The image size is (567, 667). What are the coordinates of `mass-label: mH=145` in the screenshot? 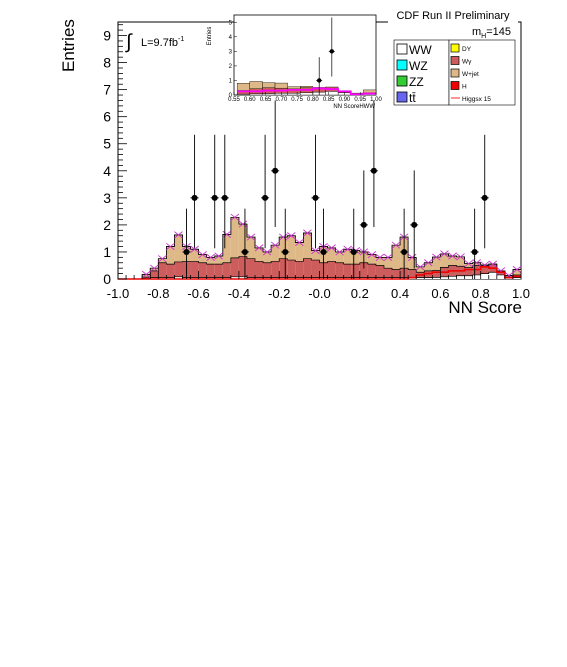 It's located at (491, 33).